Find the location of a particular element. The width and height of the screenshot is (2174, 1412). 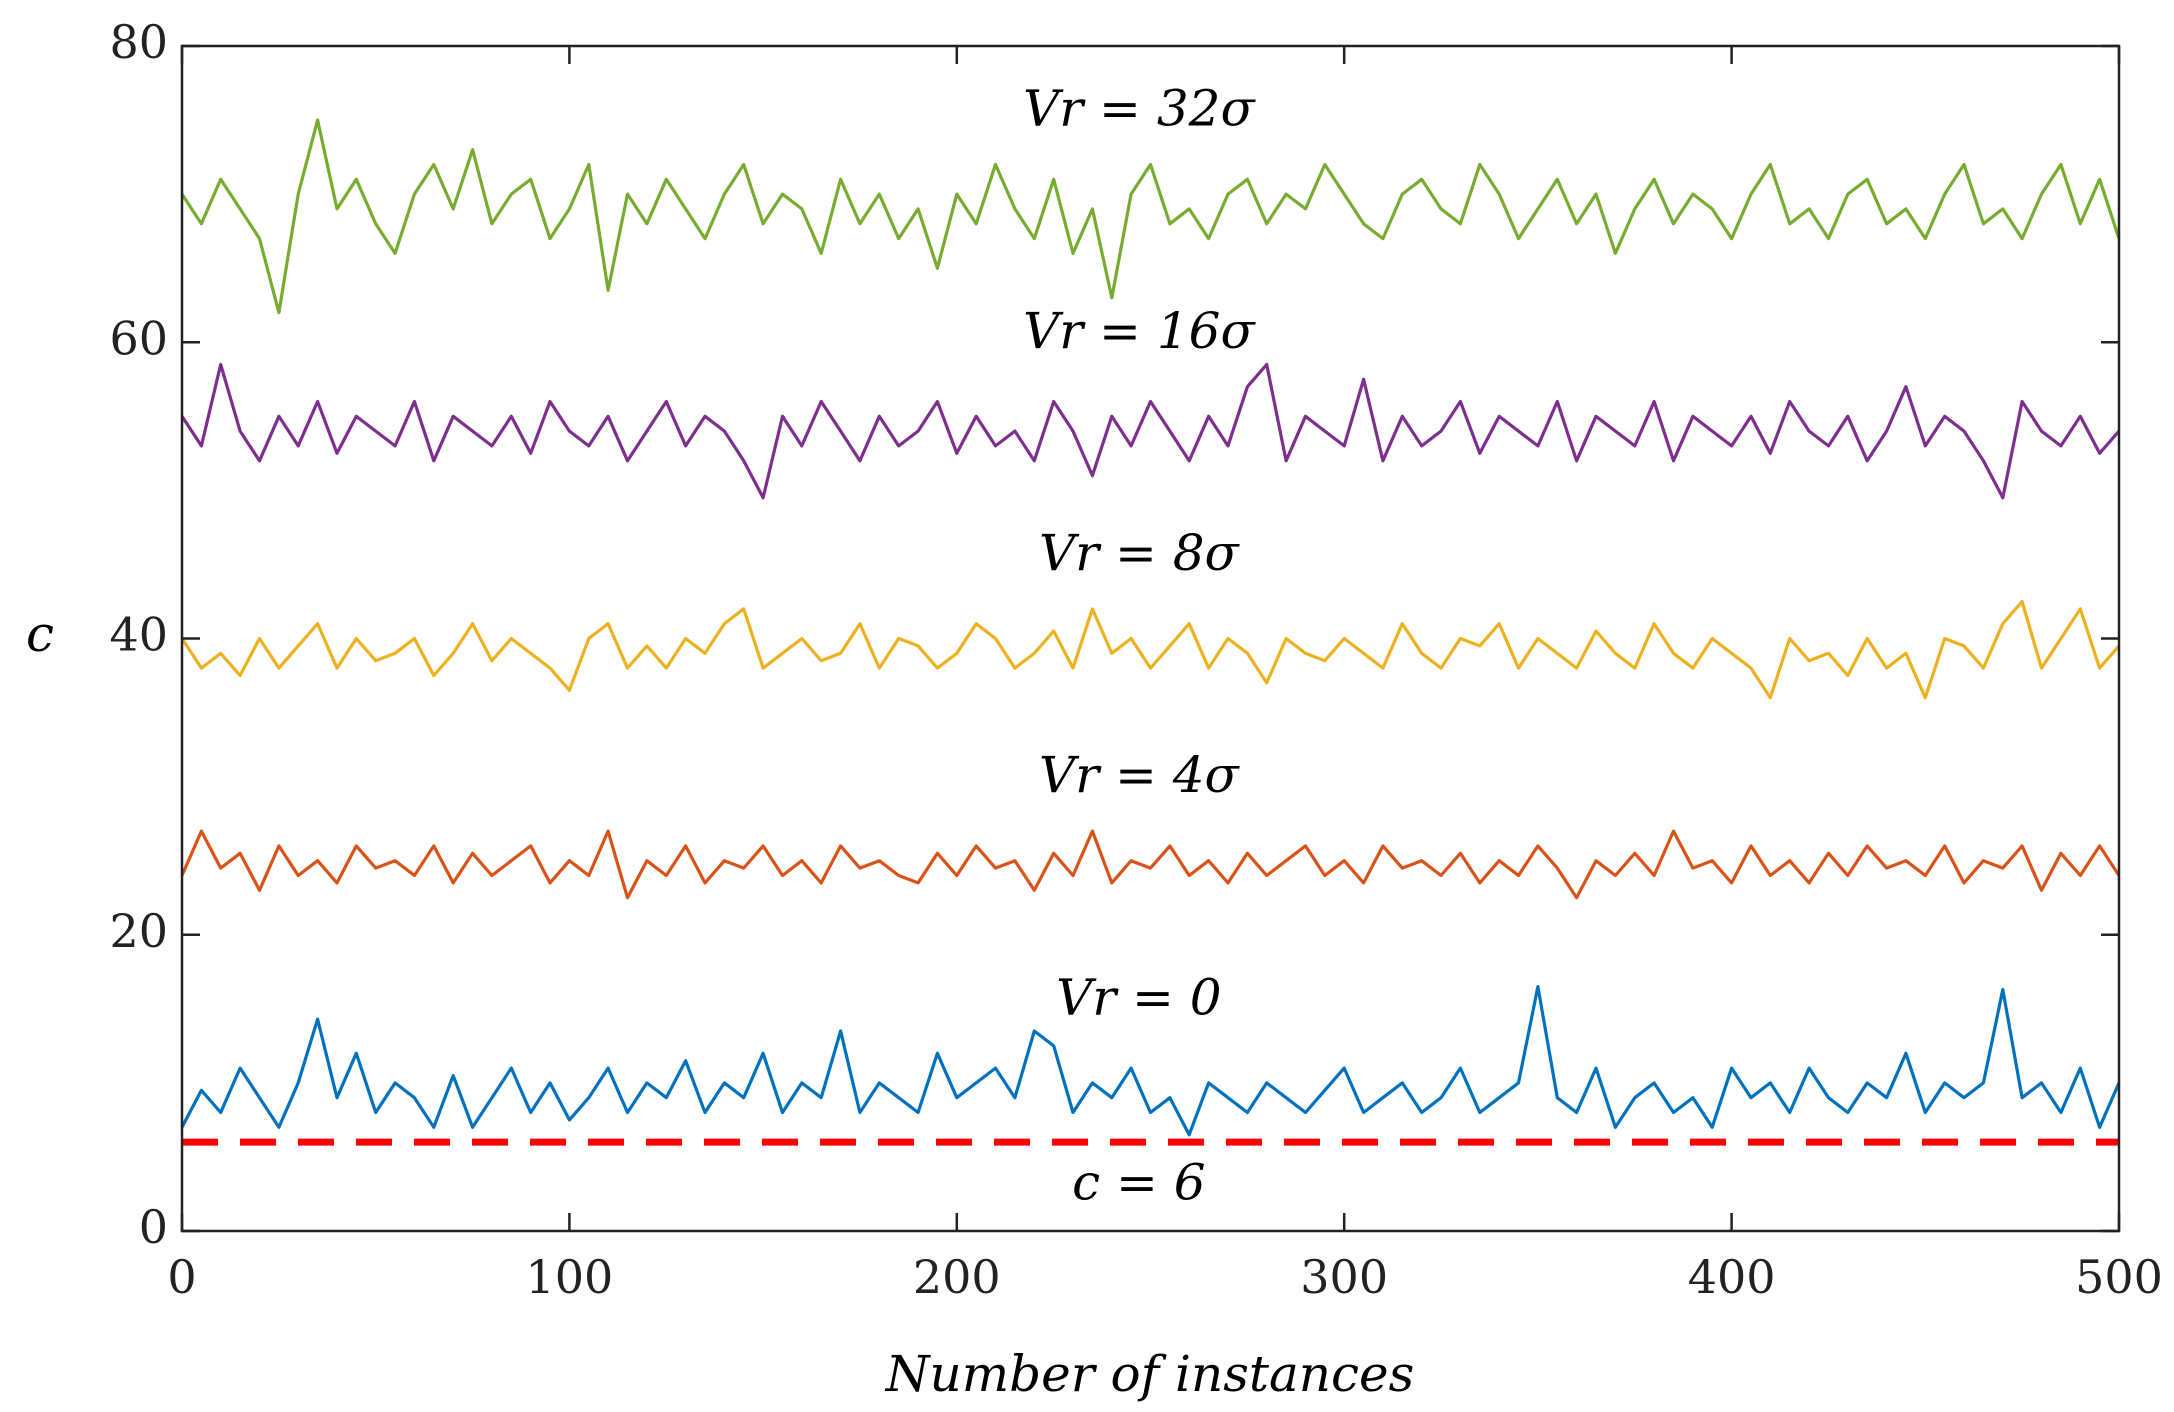

annotation: Vr = 0 is located at coordinates (1139, 997).